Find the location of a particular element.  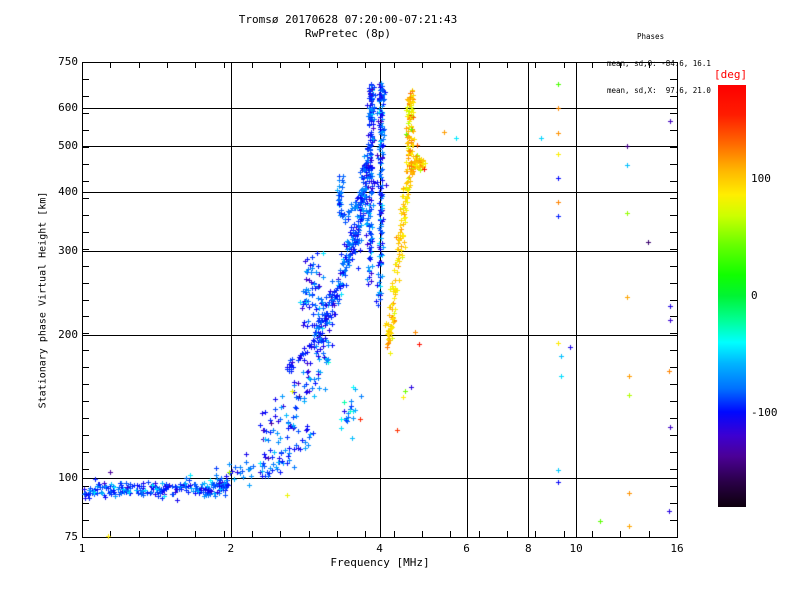

x-tick-label: 8 is located at coordinates (528, 548).